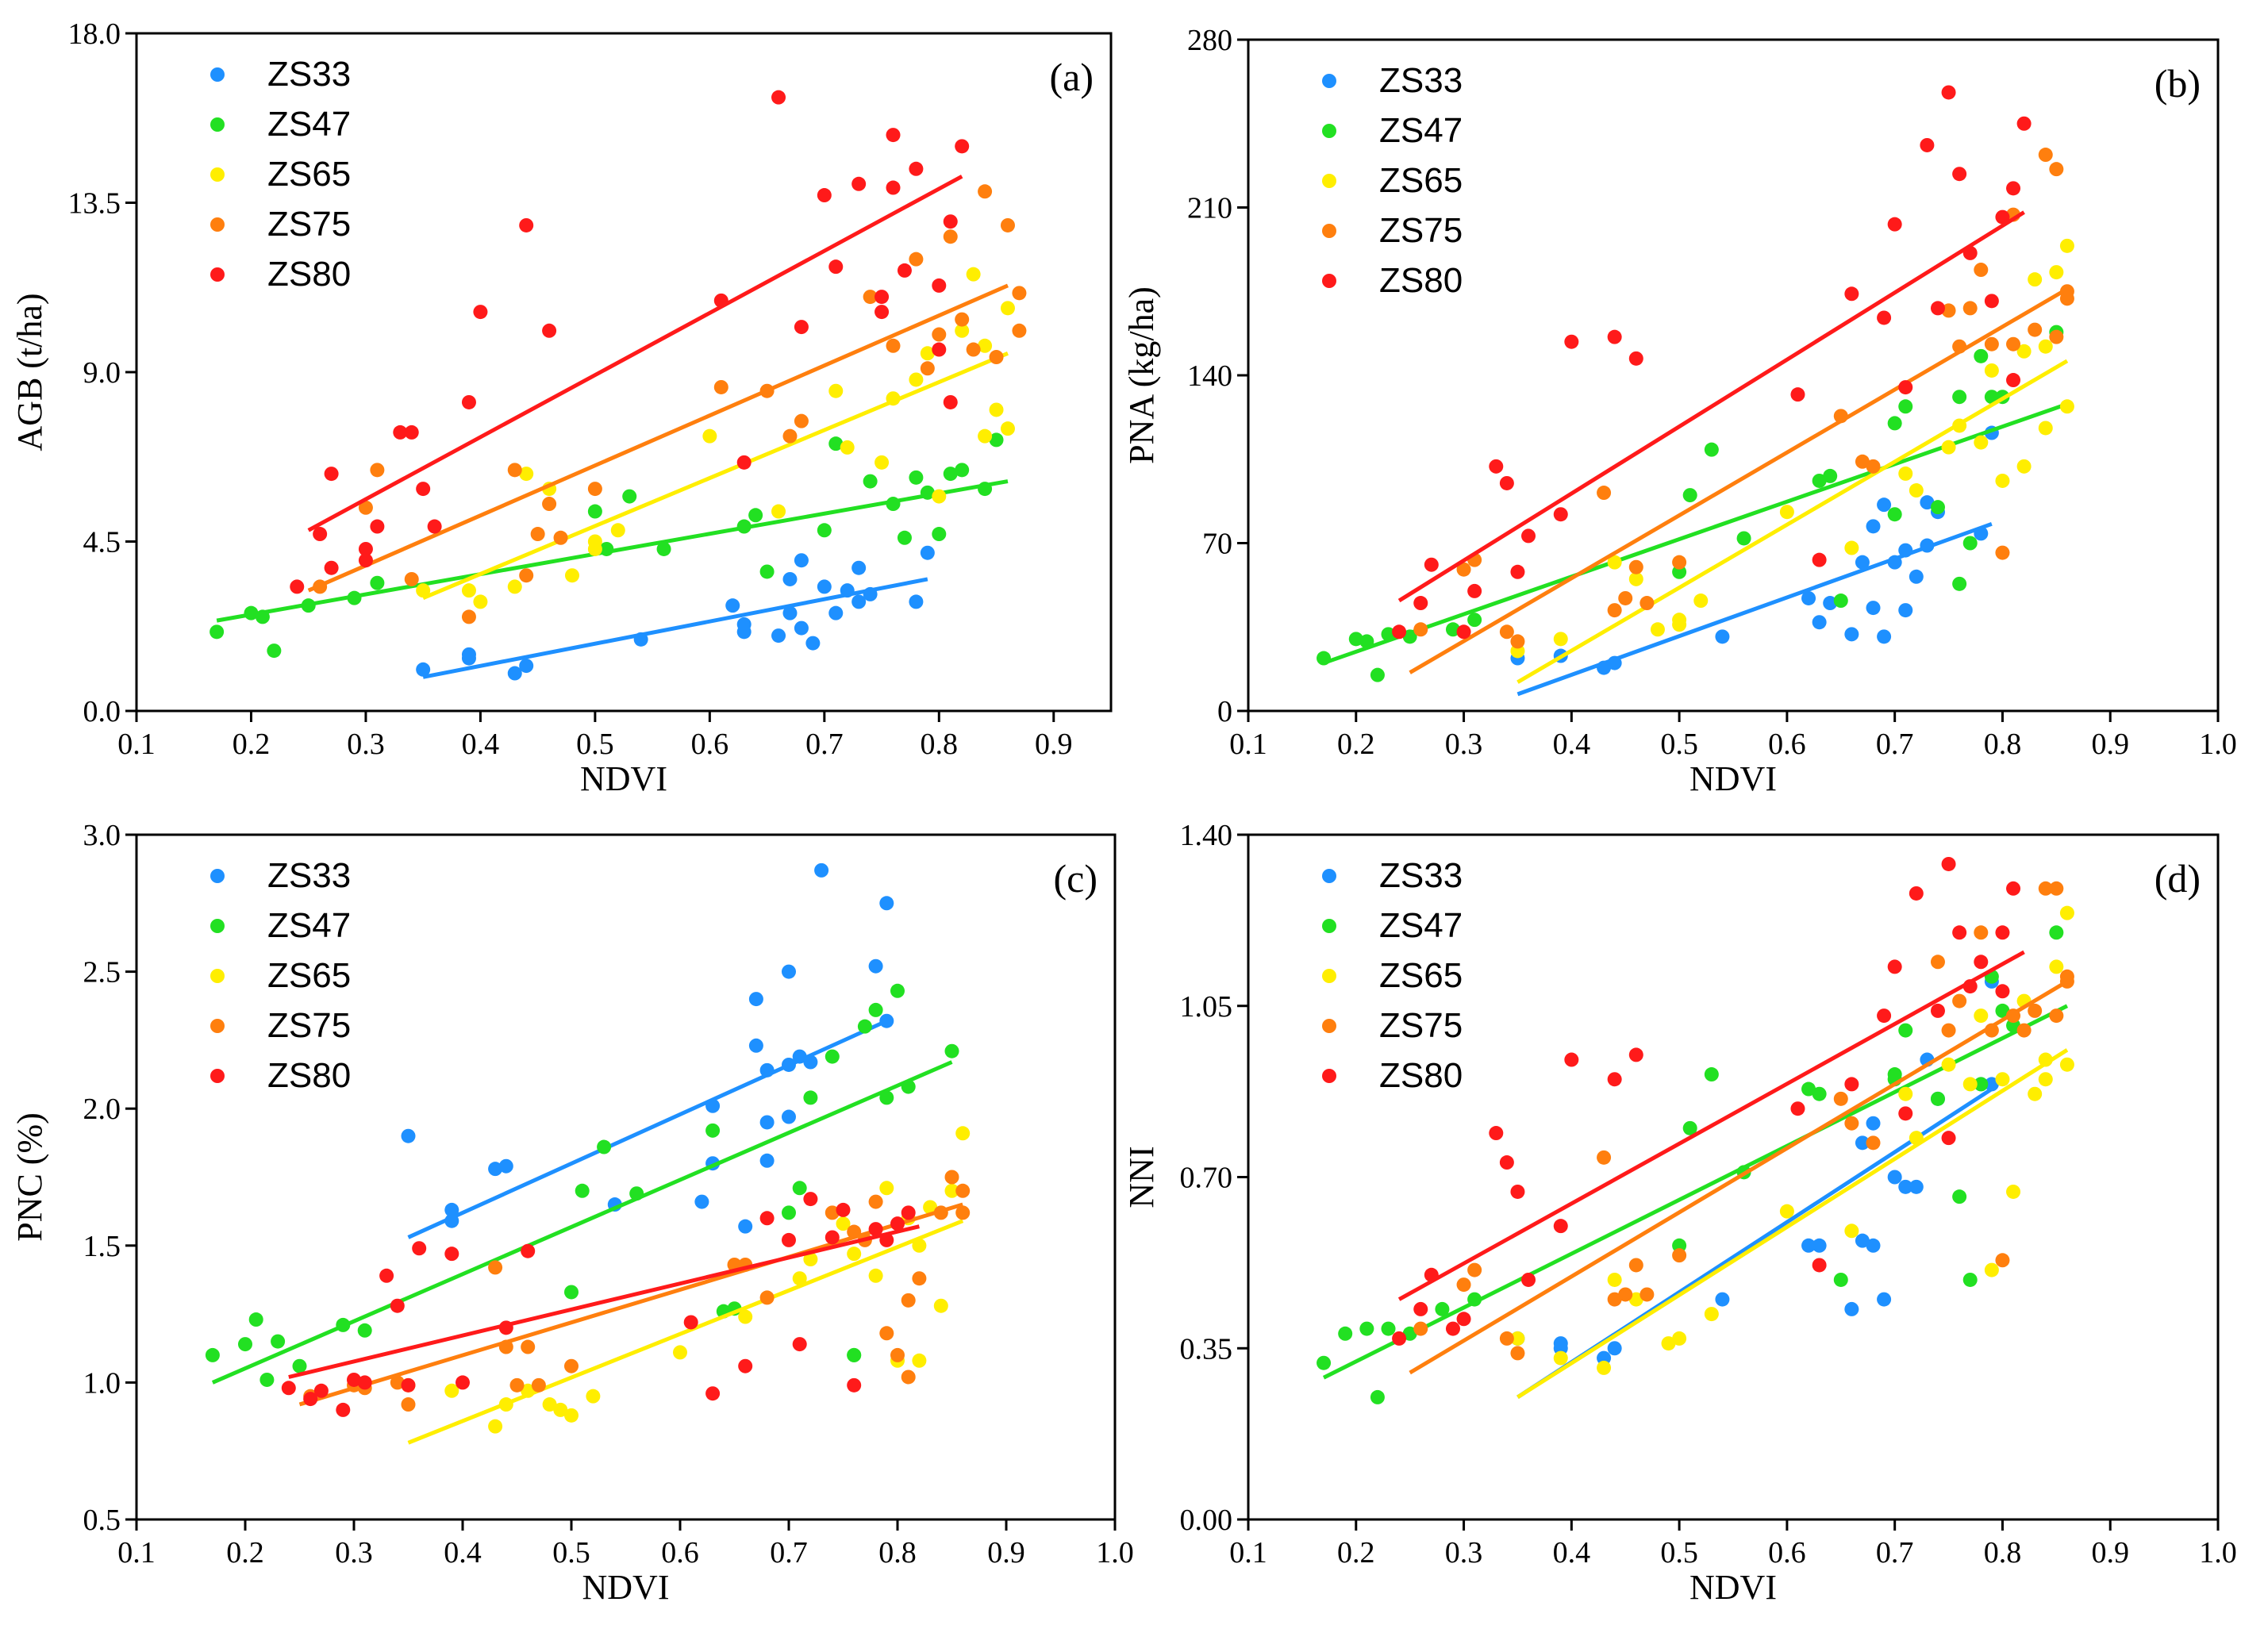  Describe the element at coordinates (1209, 209) in the screenshot. I see `y-tick-label: 210` at that location.